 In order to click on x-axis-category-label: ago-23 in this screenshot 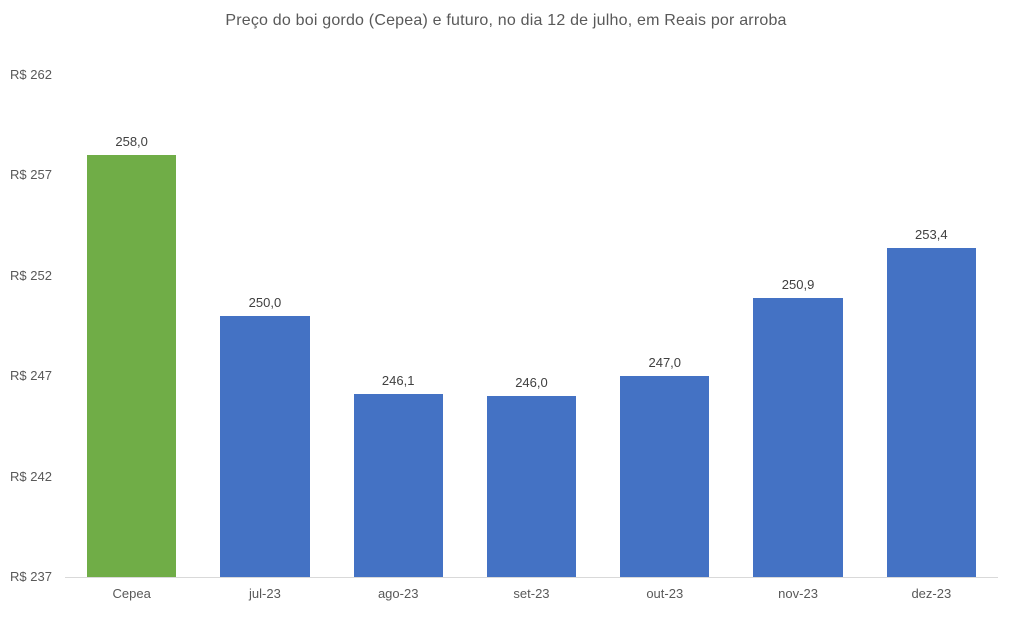, I will do `click(398, 593)`.